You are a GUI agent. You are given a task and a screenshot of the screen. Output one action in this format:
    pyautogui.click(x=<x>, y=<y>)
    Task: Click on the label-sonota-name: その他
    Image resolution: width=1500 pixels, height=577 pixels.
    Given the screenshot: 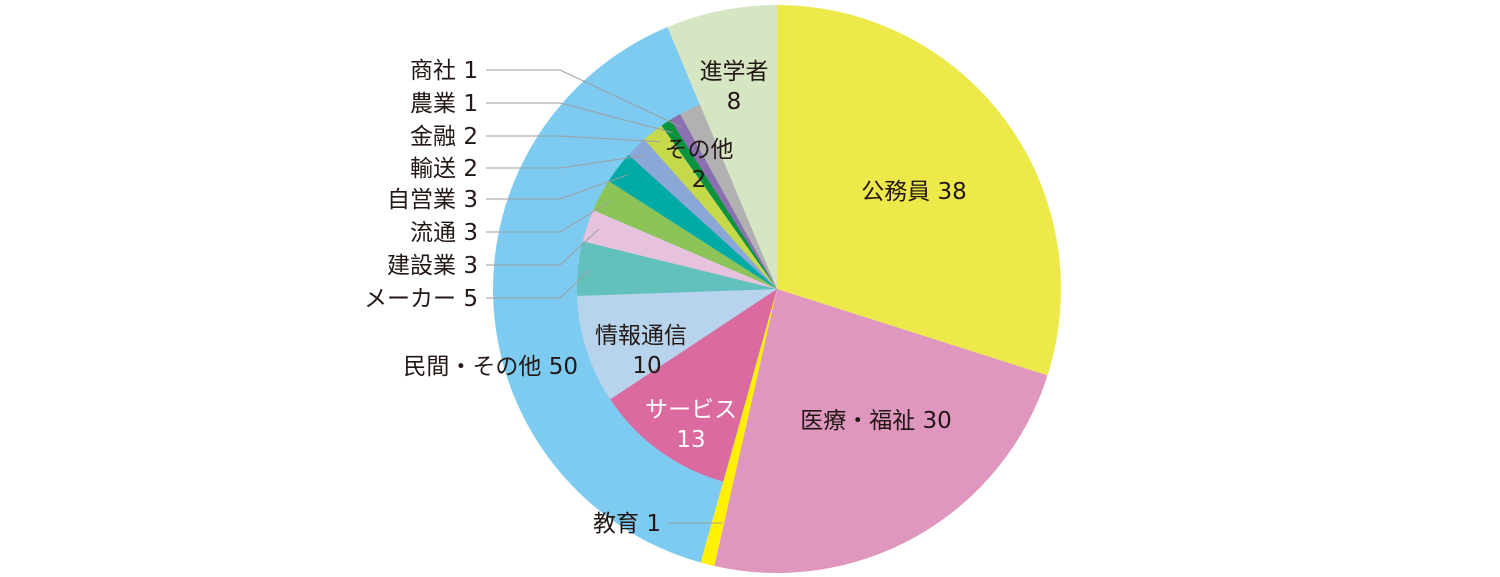 What is the action you would take?
    pyautogui.click(x=699, y=150)
    